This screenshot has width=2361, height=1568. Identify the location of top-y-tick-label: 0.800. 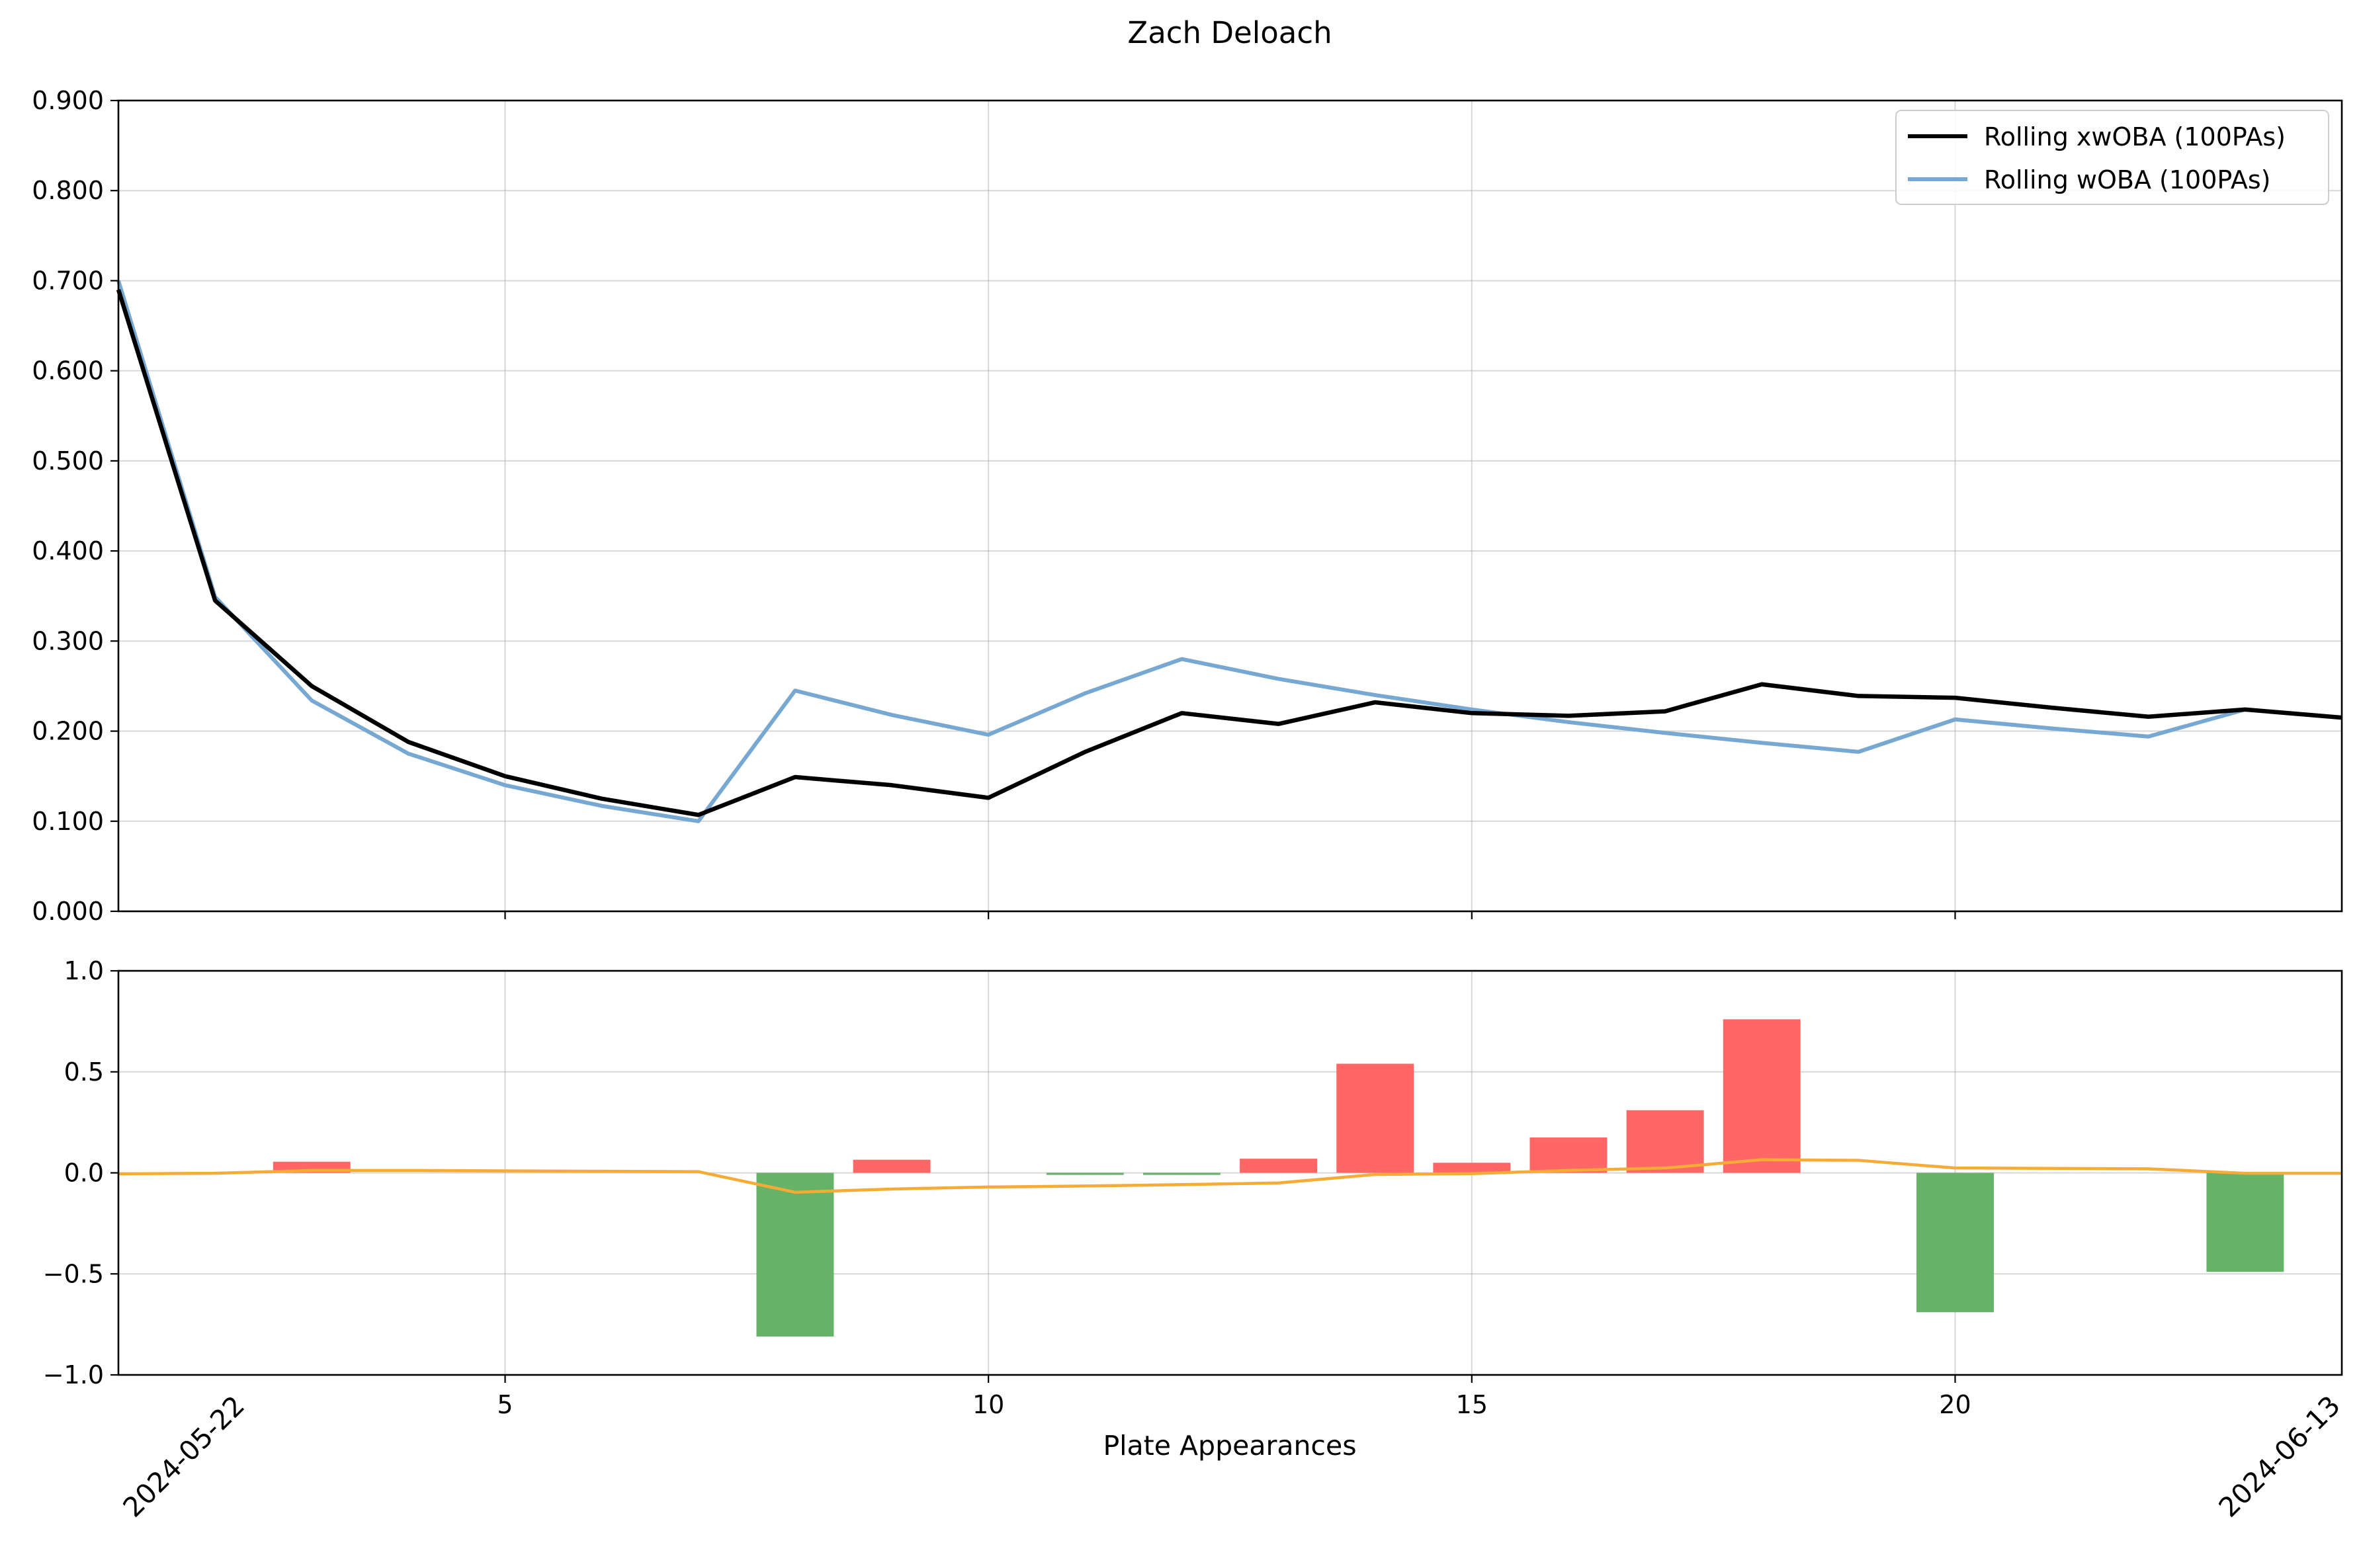
(68, 190).